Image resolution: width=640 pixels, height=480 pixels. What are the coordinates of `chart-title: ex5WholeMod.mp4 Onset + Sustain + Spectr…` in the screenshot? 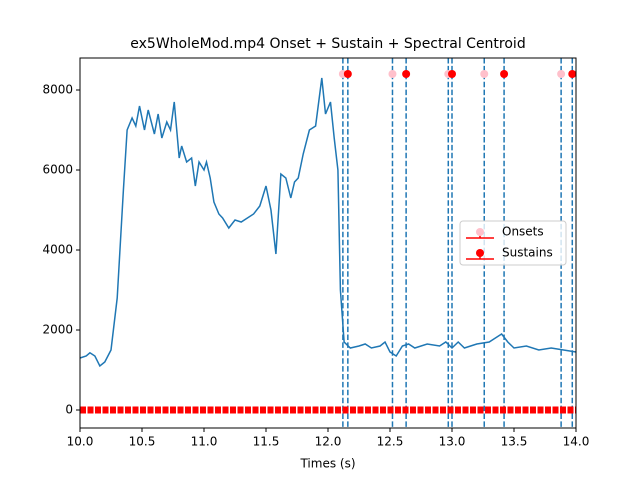 It's located at (327, 44).